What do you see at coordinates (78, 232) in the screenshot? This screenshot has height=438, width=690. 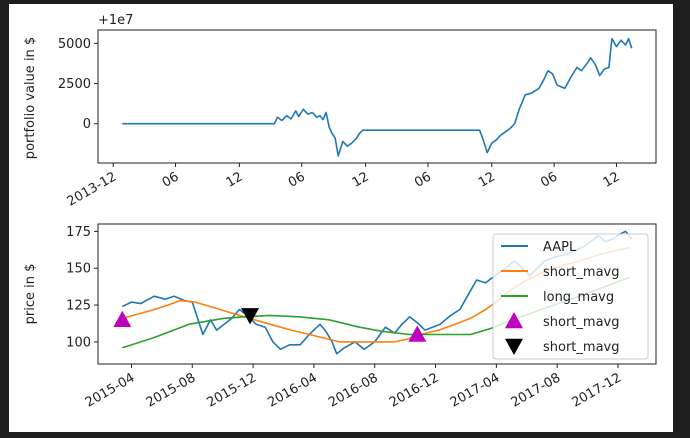 I see `ytick-label: 175` at bounding box center [78, 232].